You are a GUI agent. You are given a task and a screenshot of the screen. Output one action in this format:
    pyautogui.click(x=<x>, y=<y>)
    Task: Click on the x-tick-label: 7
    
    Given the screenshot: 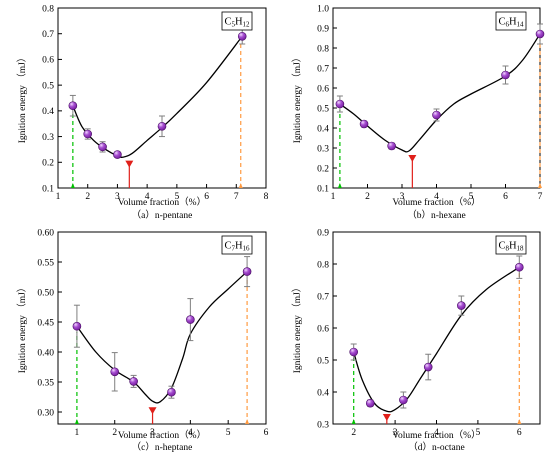 What is the action you would take?
    pyautogui.click(x=236, y=197)
    